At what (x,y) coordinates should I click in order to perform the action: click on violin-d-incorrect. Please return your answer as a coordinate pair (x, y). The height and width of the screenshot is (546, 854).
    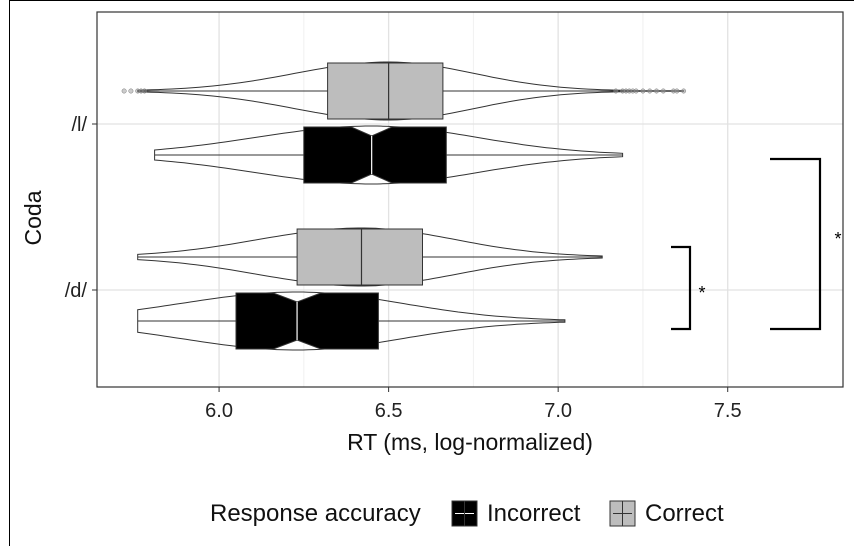
    Looking at the image, I should click on (351, 321).